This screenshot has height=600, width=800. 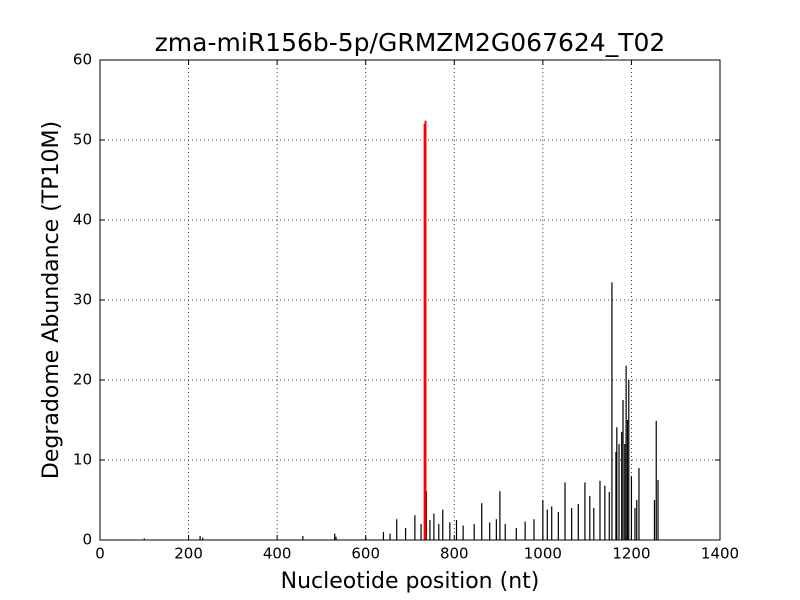 I want to click on x-tick-label: 1200, so click(x=631, y=554).